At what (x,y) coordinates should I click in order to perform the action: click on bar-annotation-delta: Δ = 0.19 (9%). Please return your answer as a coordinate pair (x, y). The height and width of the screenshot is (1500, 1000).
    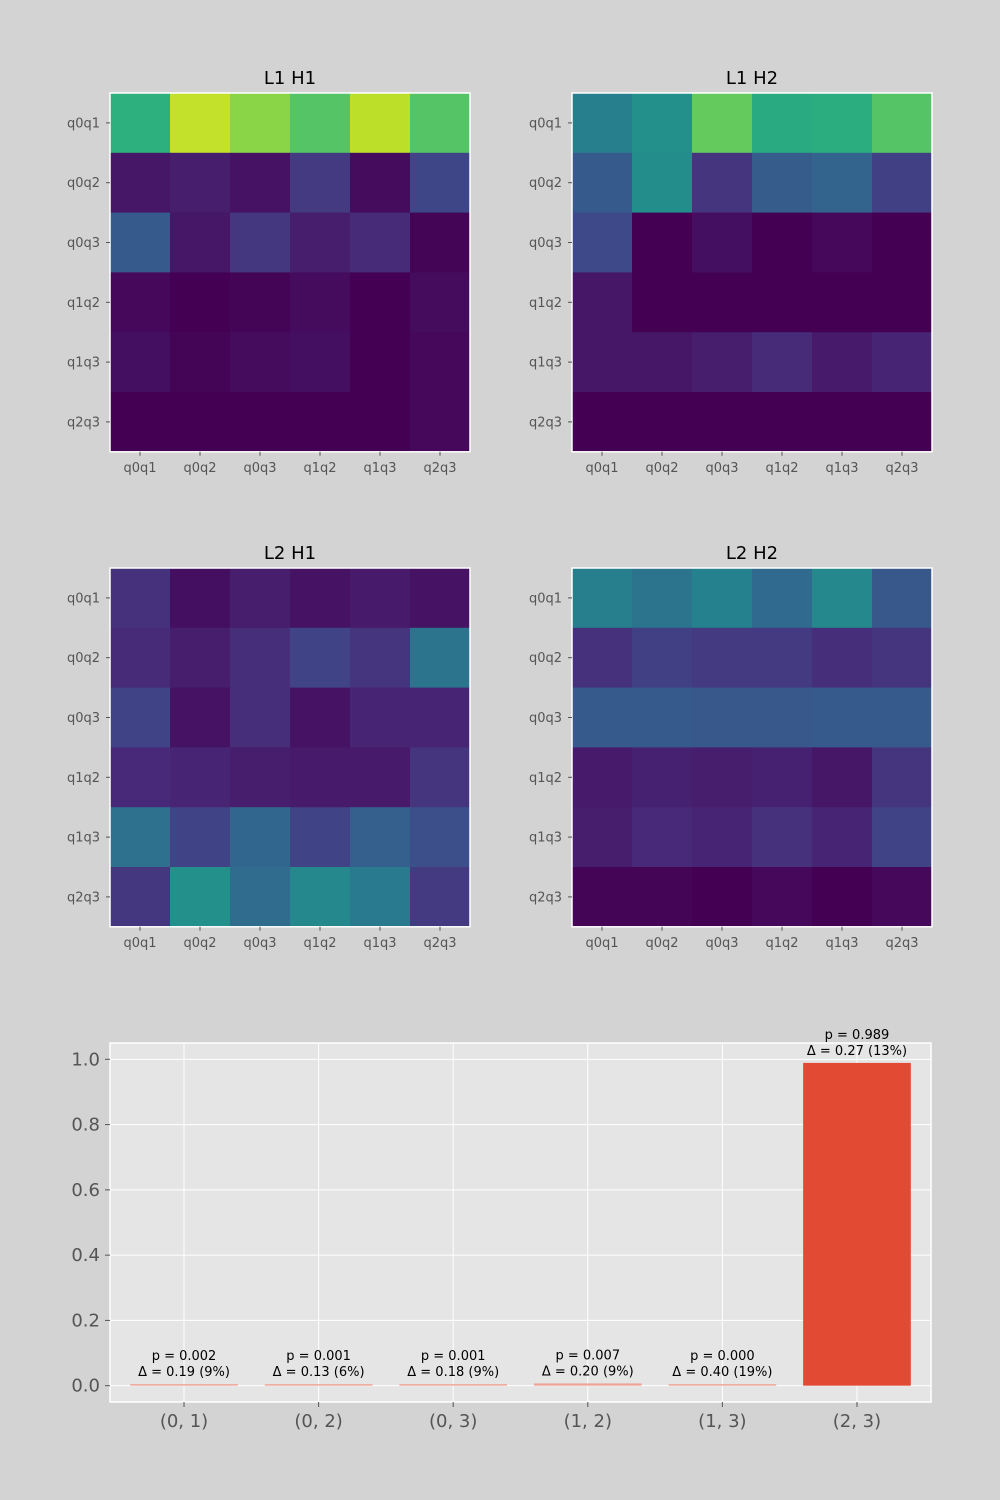
    Looking at the image, I should click on (184, 1372).